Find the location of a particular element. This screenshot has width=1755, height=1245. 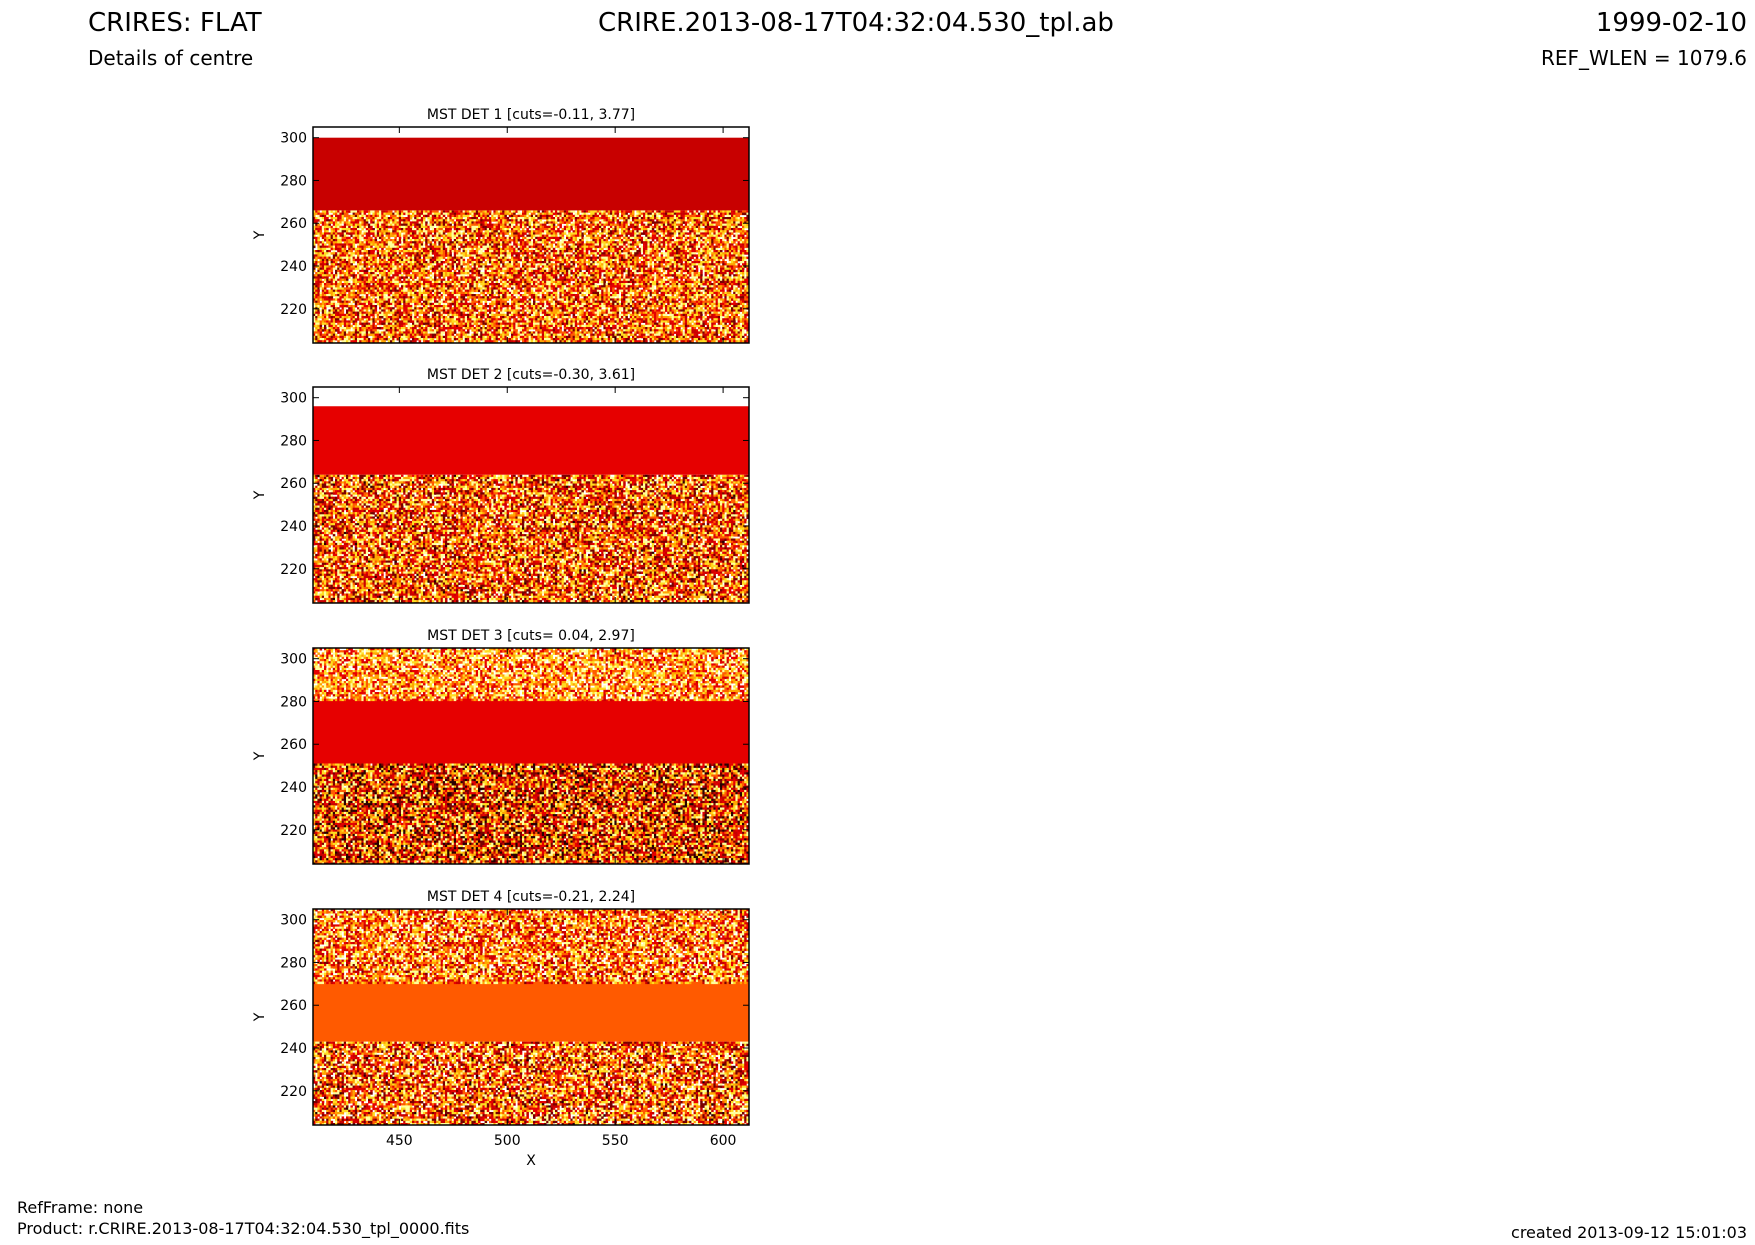

report-date: 1999-02-10 is located at coordinates (1671, 23).